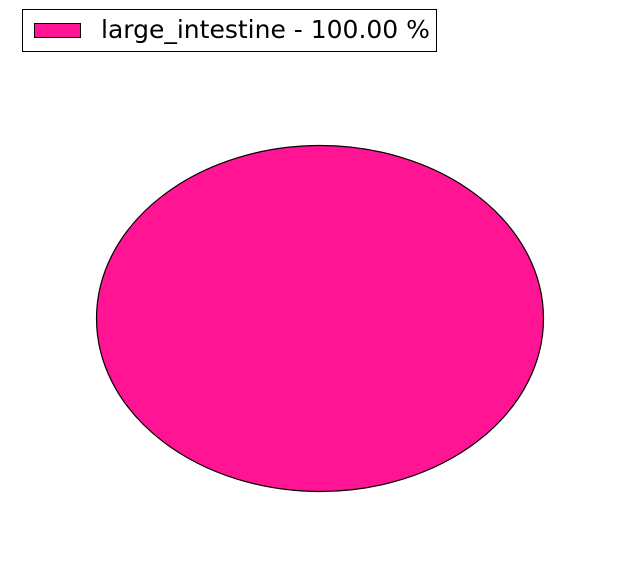 This screenshot has height=570, width=640. Describe the element at coordinates (57, 30) in the screenshot. I see `legend-swatch` at that location.